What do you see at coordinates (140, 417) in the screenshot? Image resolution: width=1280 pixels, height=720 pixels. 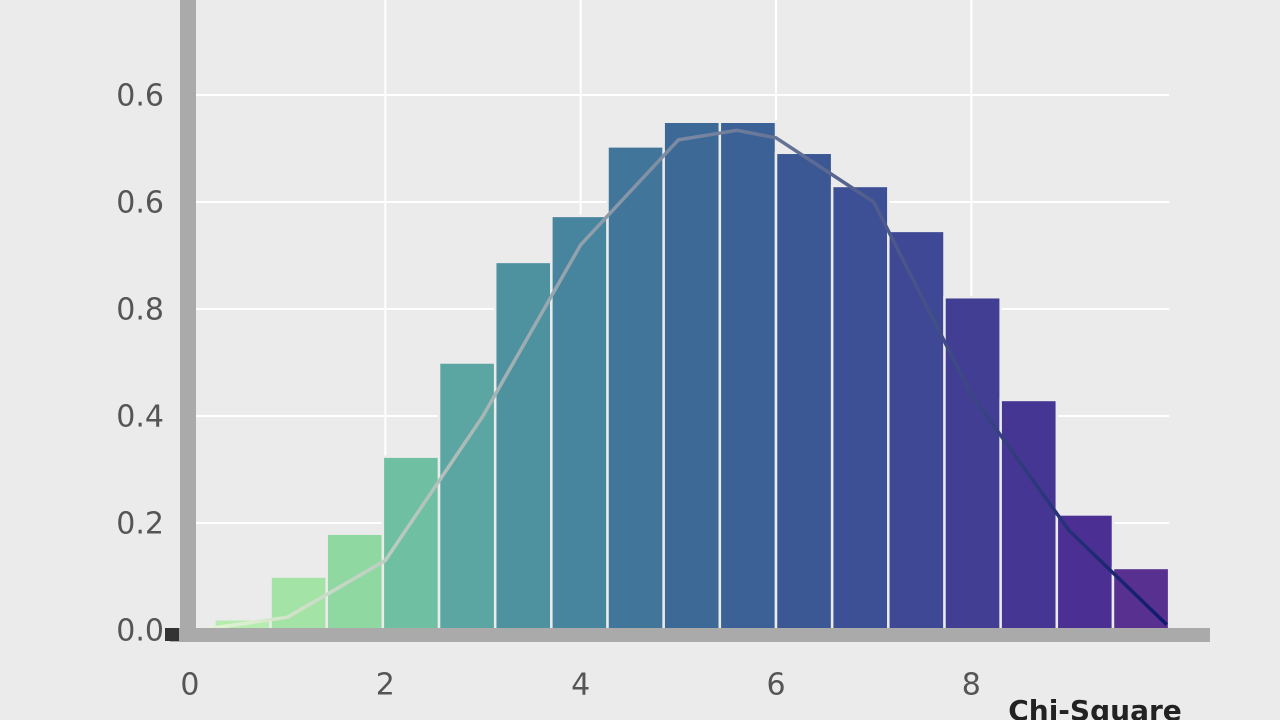 I see `y-tick-label: 0.4` at bounding box center [140, 417].